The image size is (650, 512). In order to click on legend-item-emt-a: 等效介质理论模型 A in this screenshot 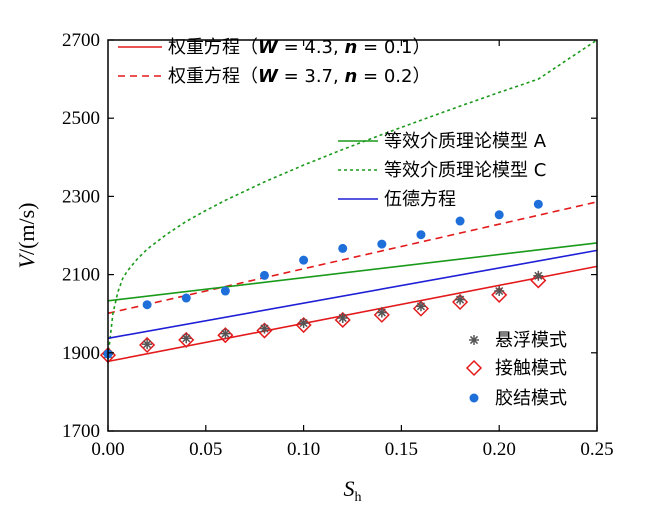, I will do `click(442, 141)`.